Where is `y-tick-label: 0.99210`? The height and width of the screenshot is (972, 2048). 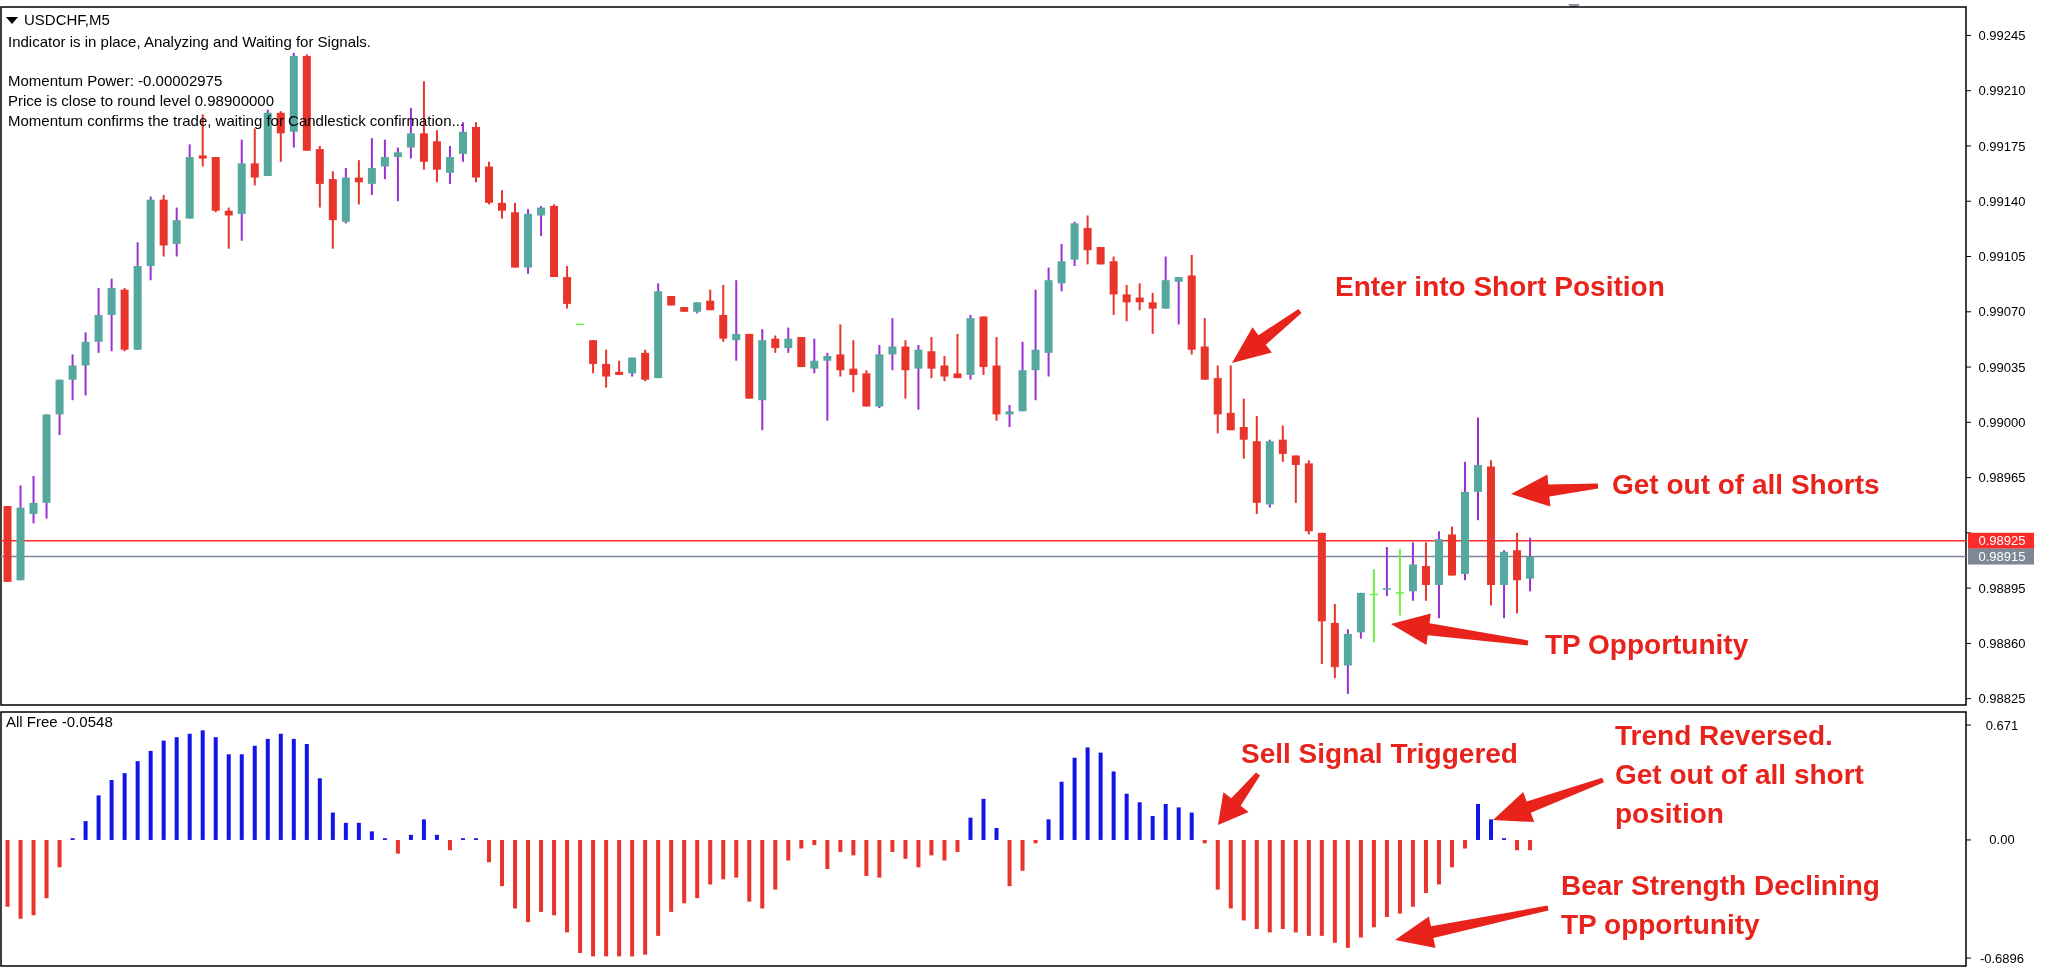
y-tick-label: 0.99210 is located at coordinates (2002, 91).